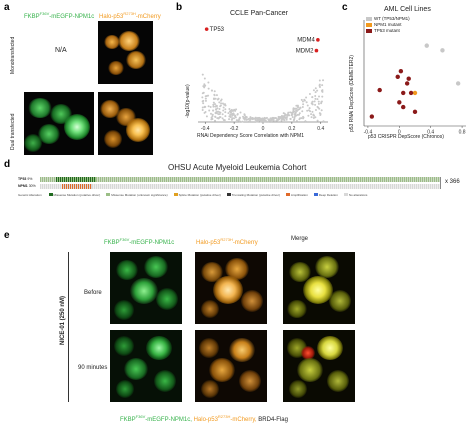 The image size is (474, 428). Describe the element at coordinates (263, 79) in the screenshot. I see `panel-b-volcano-plot: -0.4 -0.2 0 0.2 0.4 TP53 MDM4 MDM2` at that location.